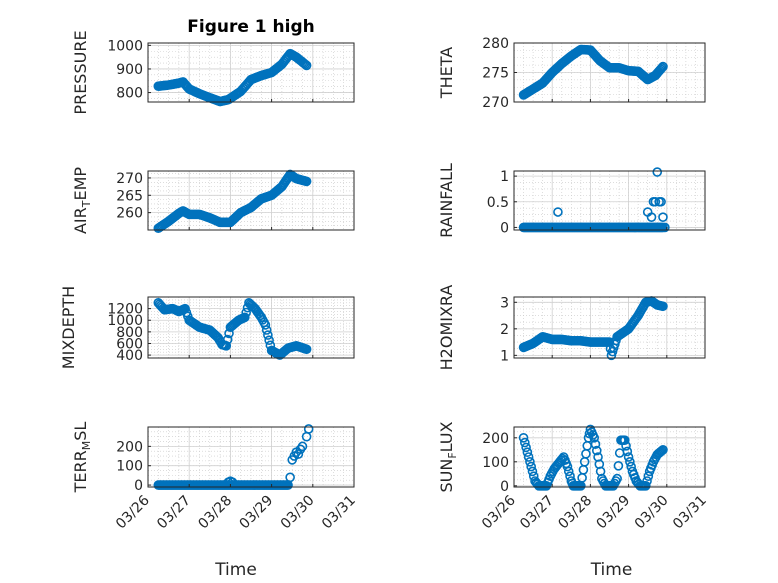  I want to click on y-tick-label: 260, so click(129, 214).